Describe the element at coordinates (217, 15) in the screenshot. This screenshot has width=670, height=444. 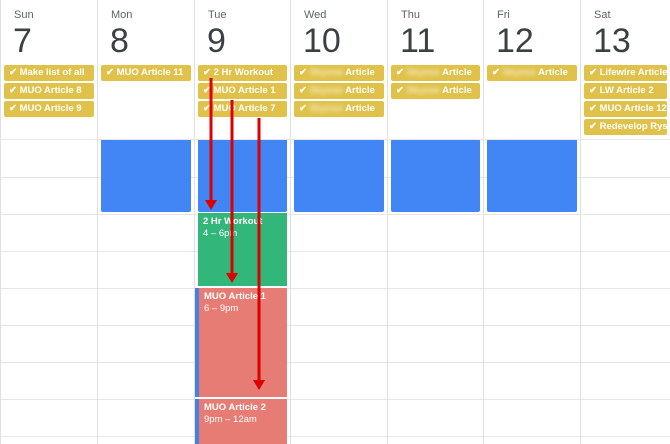
I see `day-of-week: Tue` at that location.